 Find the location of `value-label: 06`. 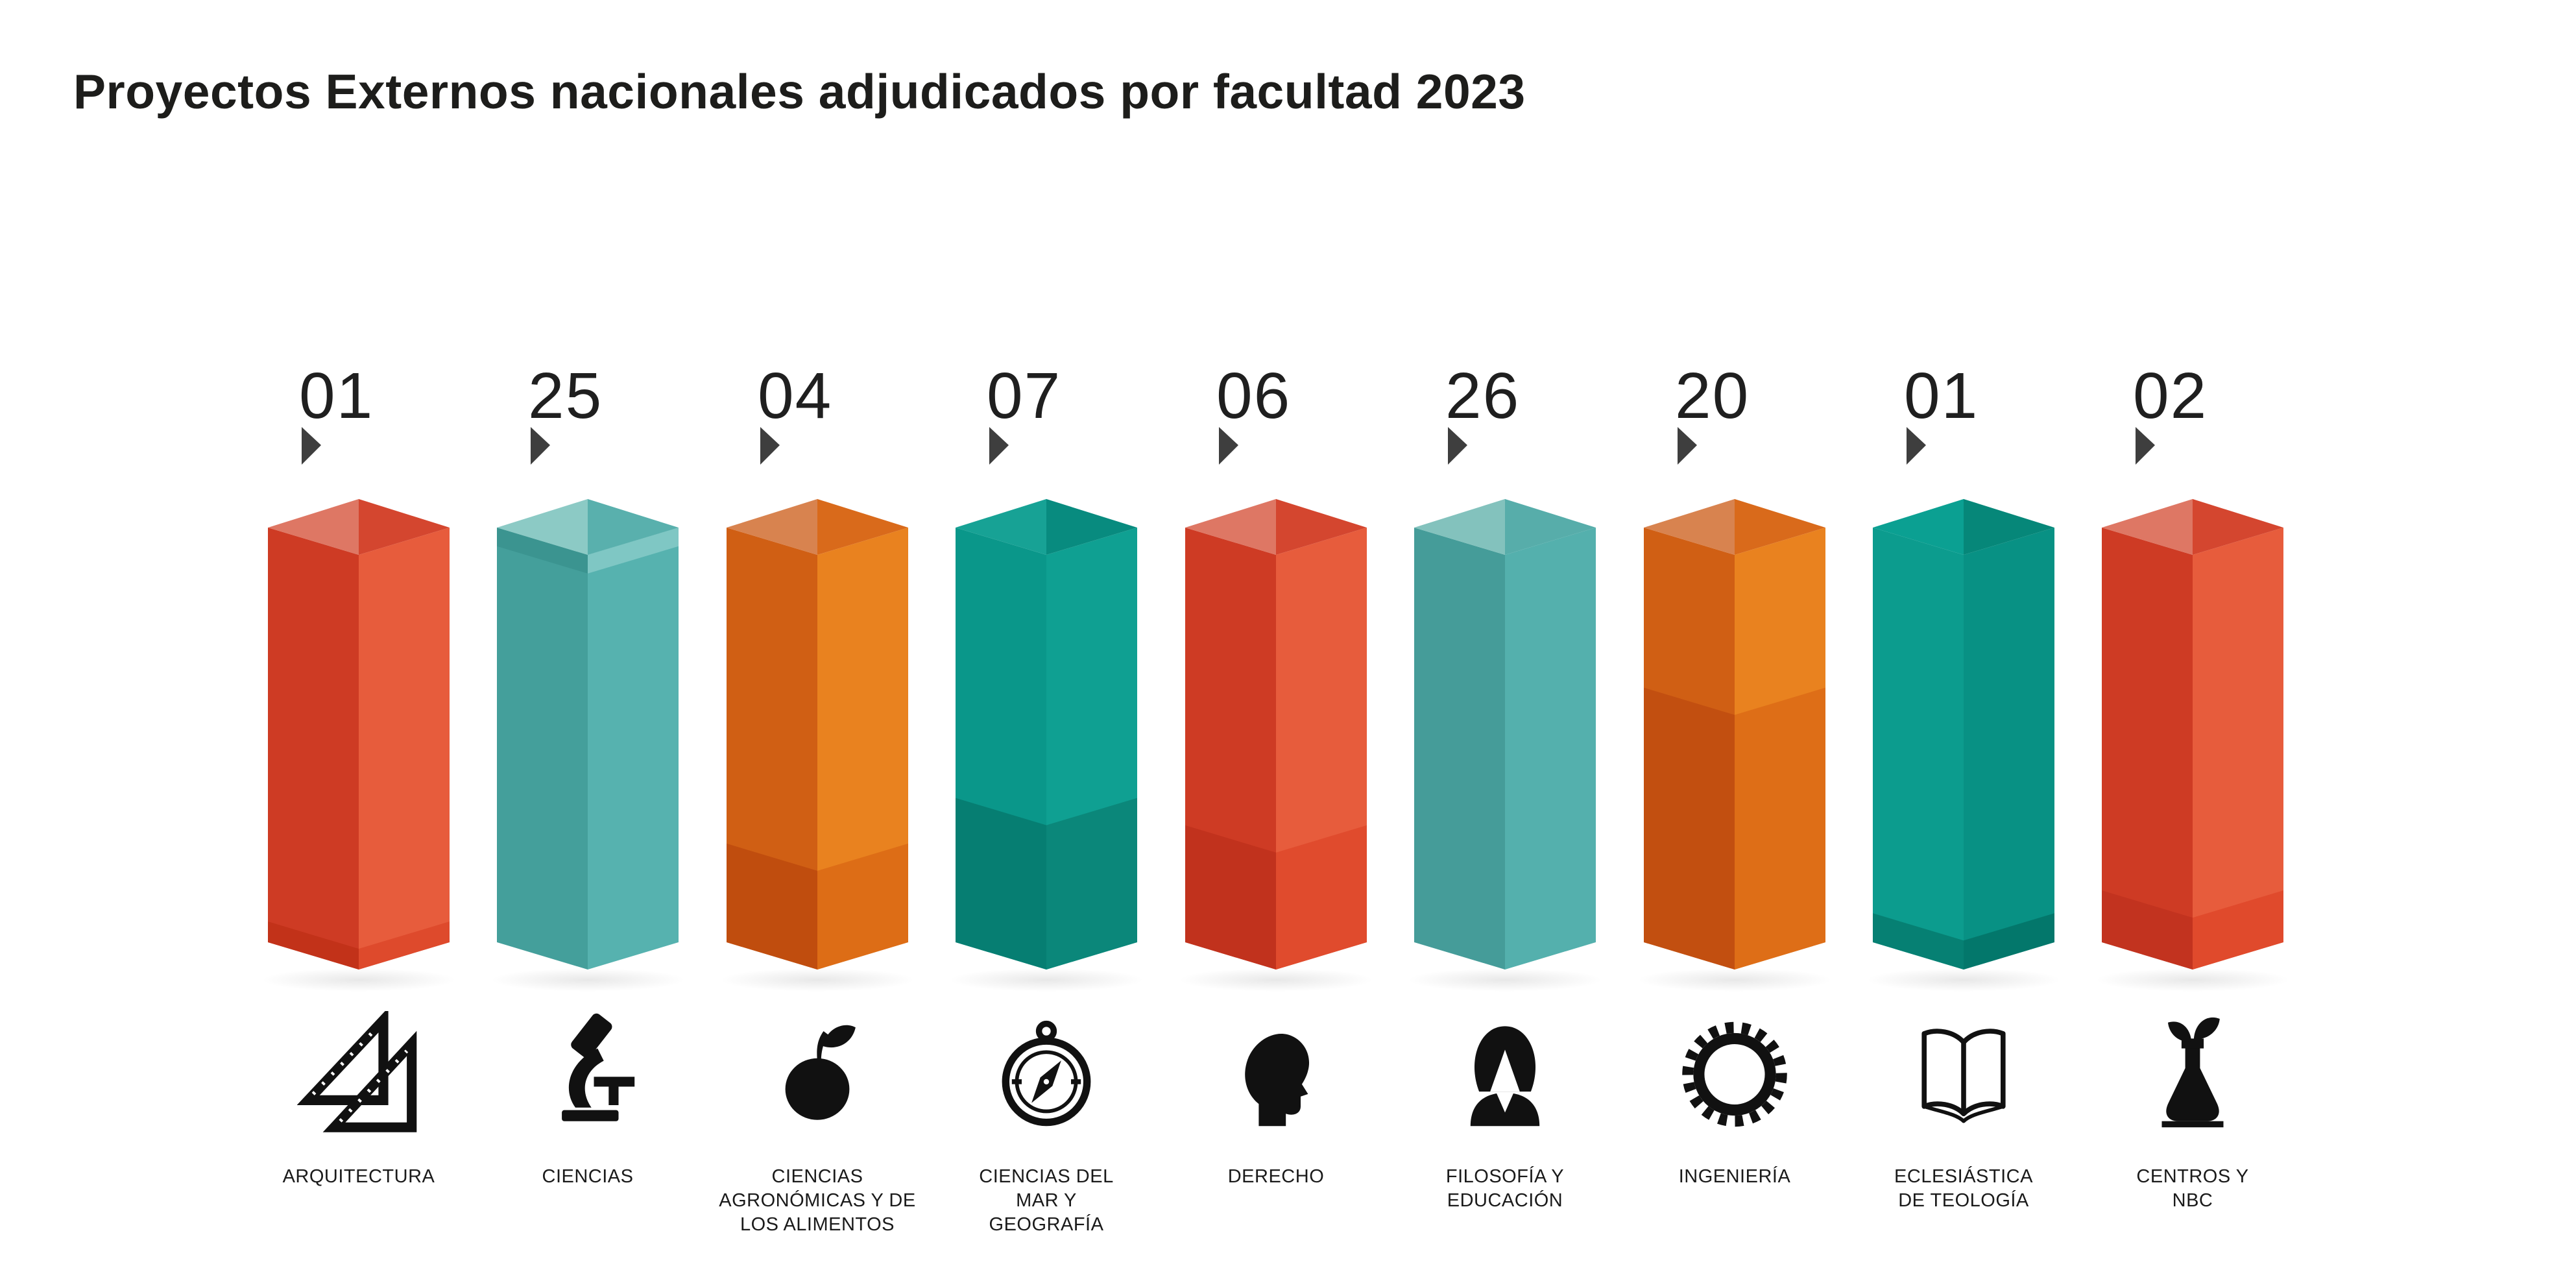

value-label: 06 is located at coordinates (1254, 396).